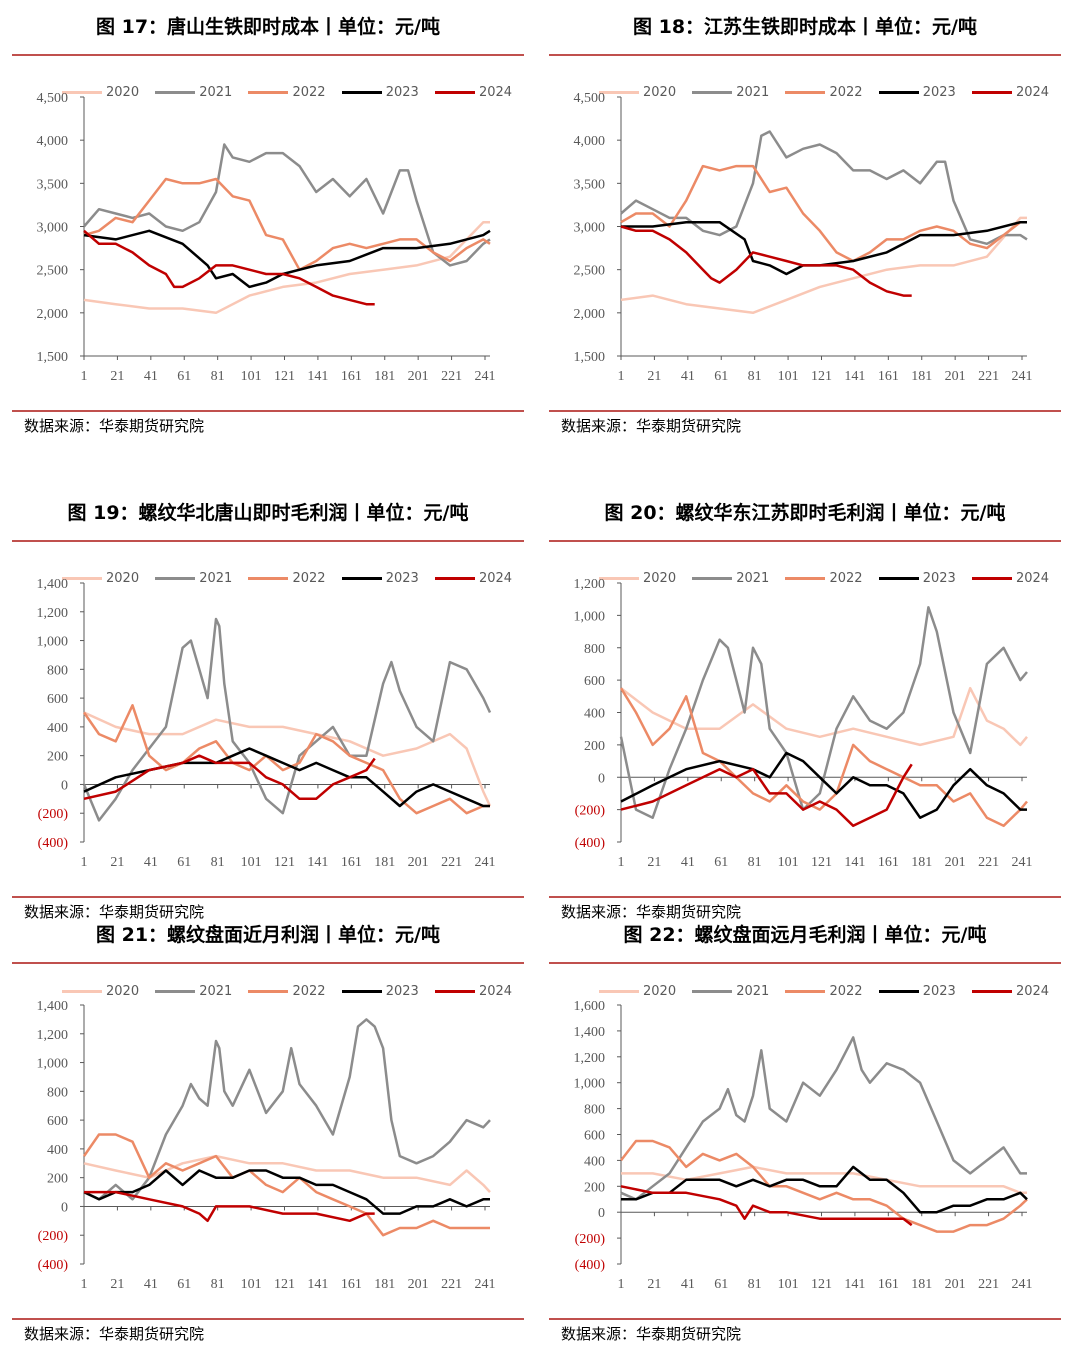 The height and width of the screenshot is (1372, 1080). What do you see at coordinates (293, 991) in the screenshot?
I see `legend: 2020 2021 2022 2023 2024` at bounding box center [293, 991].